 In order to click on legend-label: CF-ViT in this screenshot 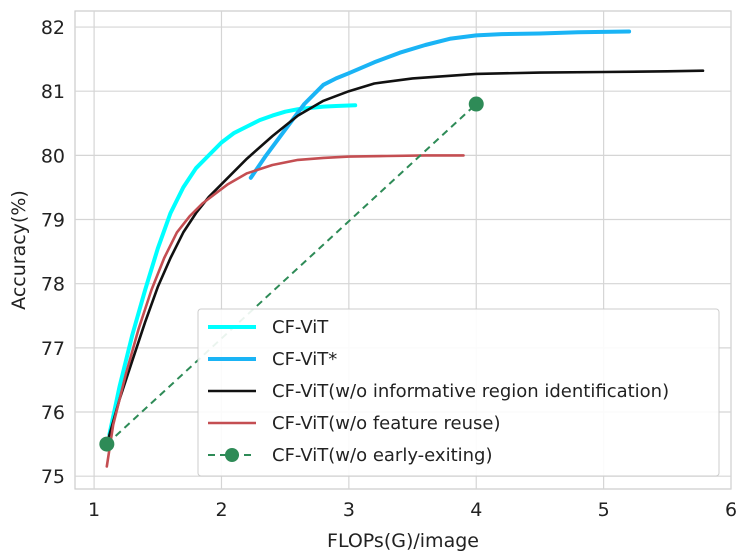, I will do `click(300, 327)`.